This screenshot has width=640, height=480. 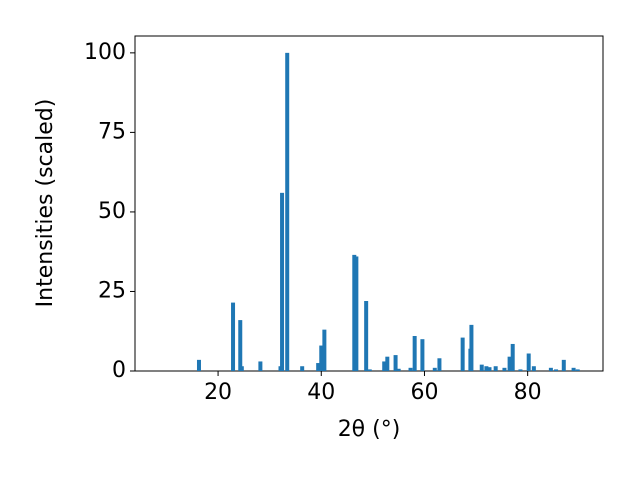 What do you see at coordinates (112, 211) in the screenshot?
I see `y-tick-label: 50` at bounding box center [112, 211].